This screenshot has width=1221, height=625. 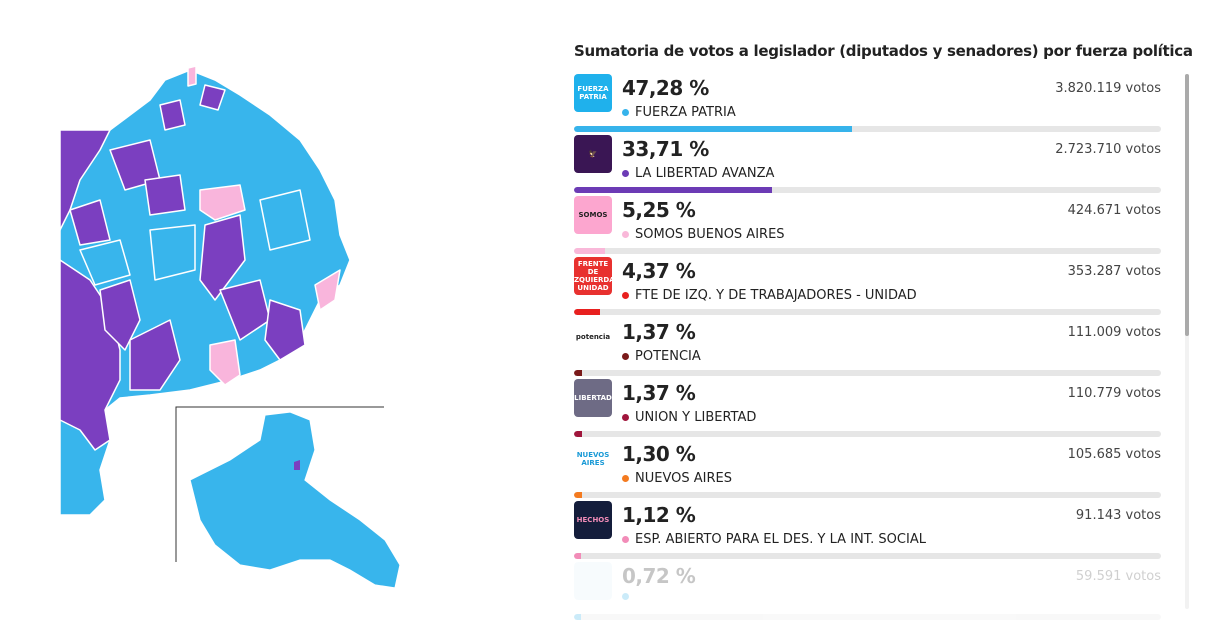 I want to click on party-logo: FUERZA PATRIA, so click(x=593, y=93).